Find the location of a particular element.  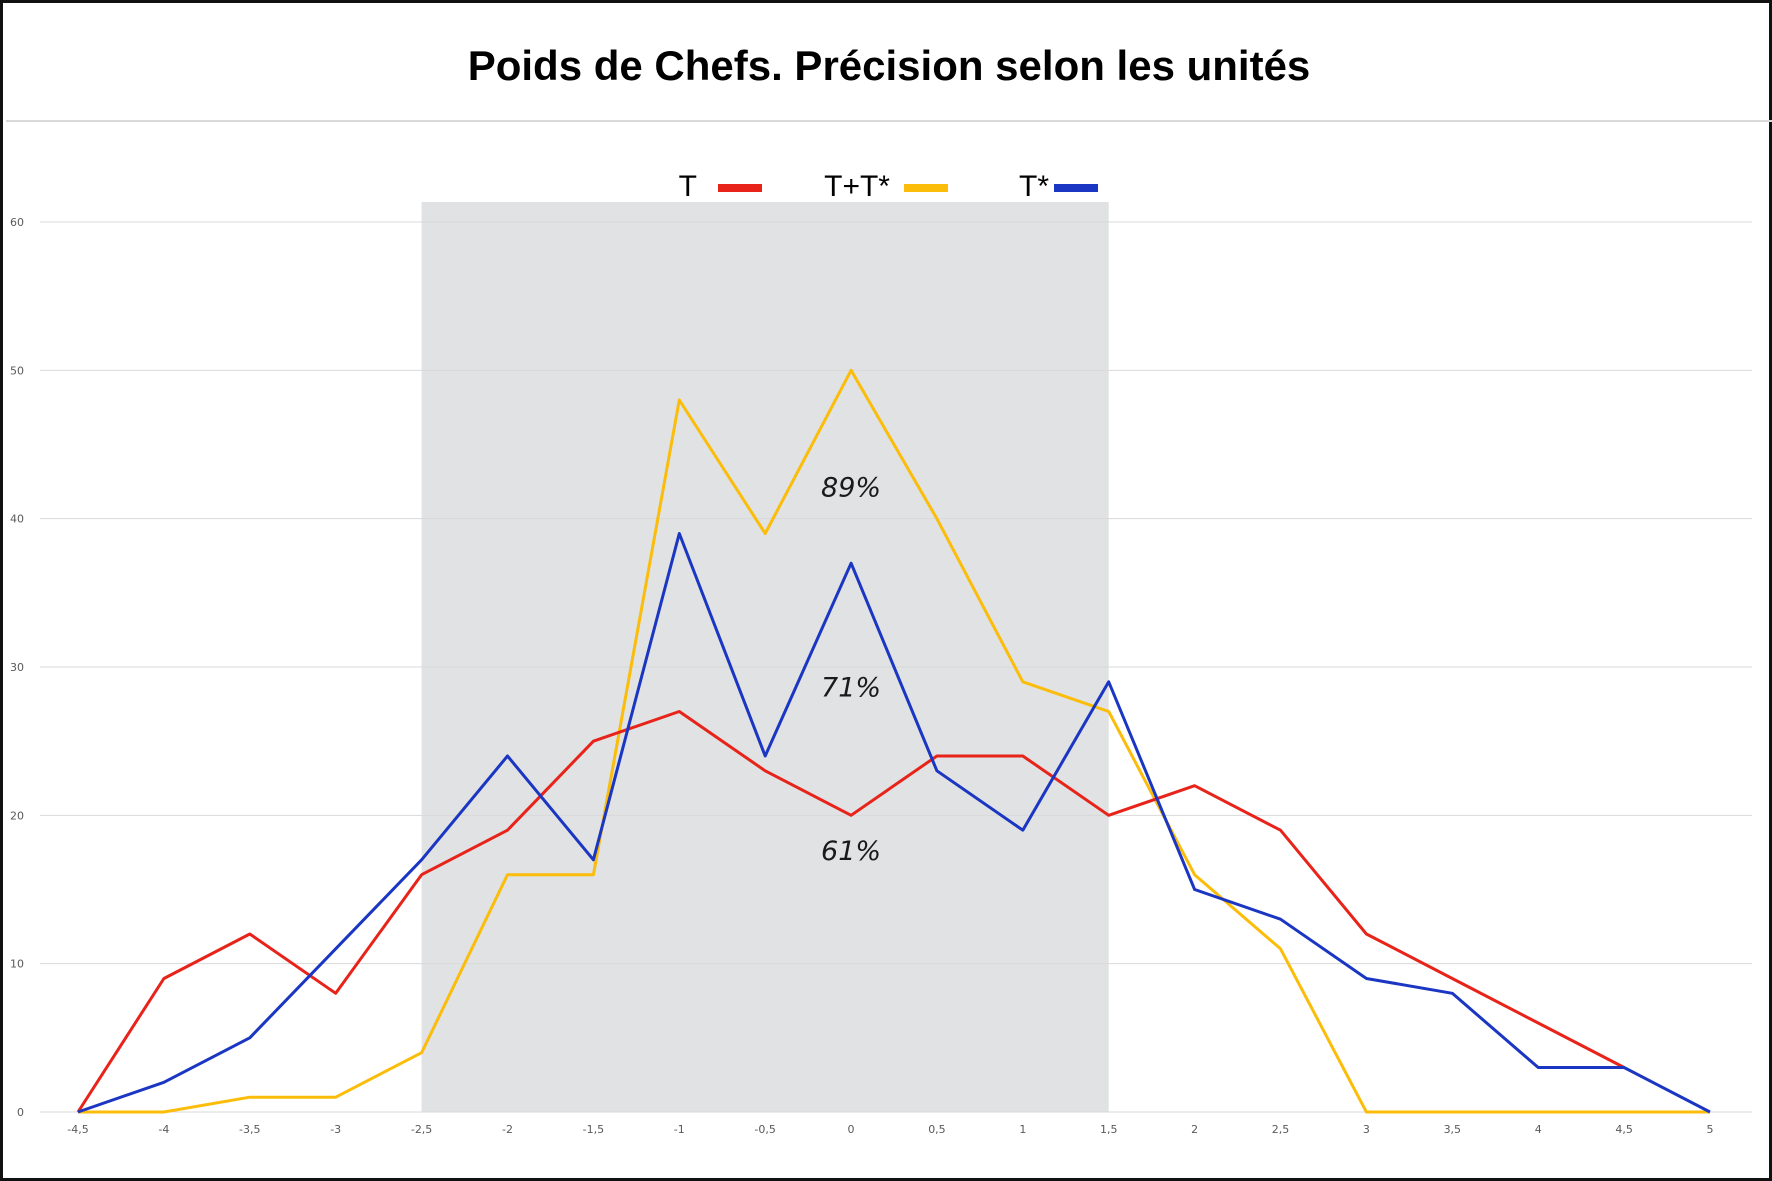

x-tick-label: 1 is located at coordinates (1022, 1129).